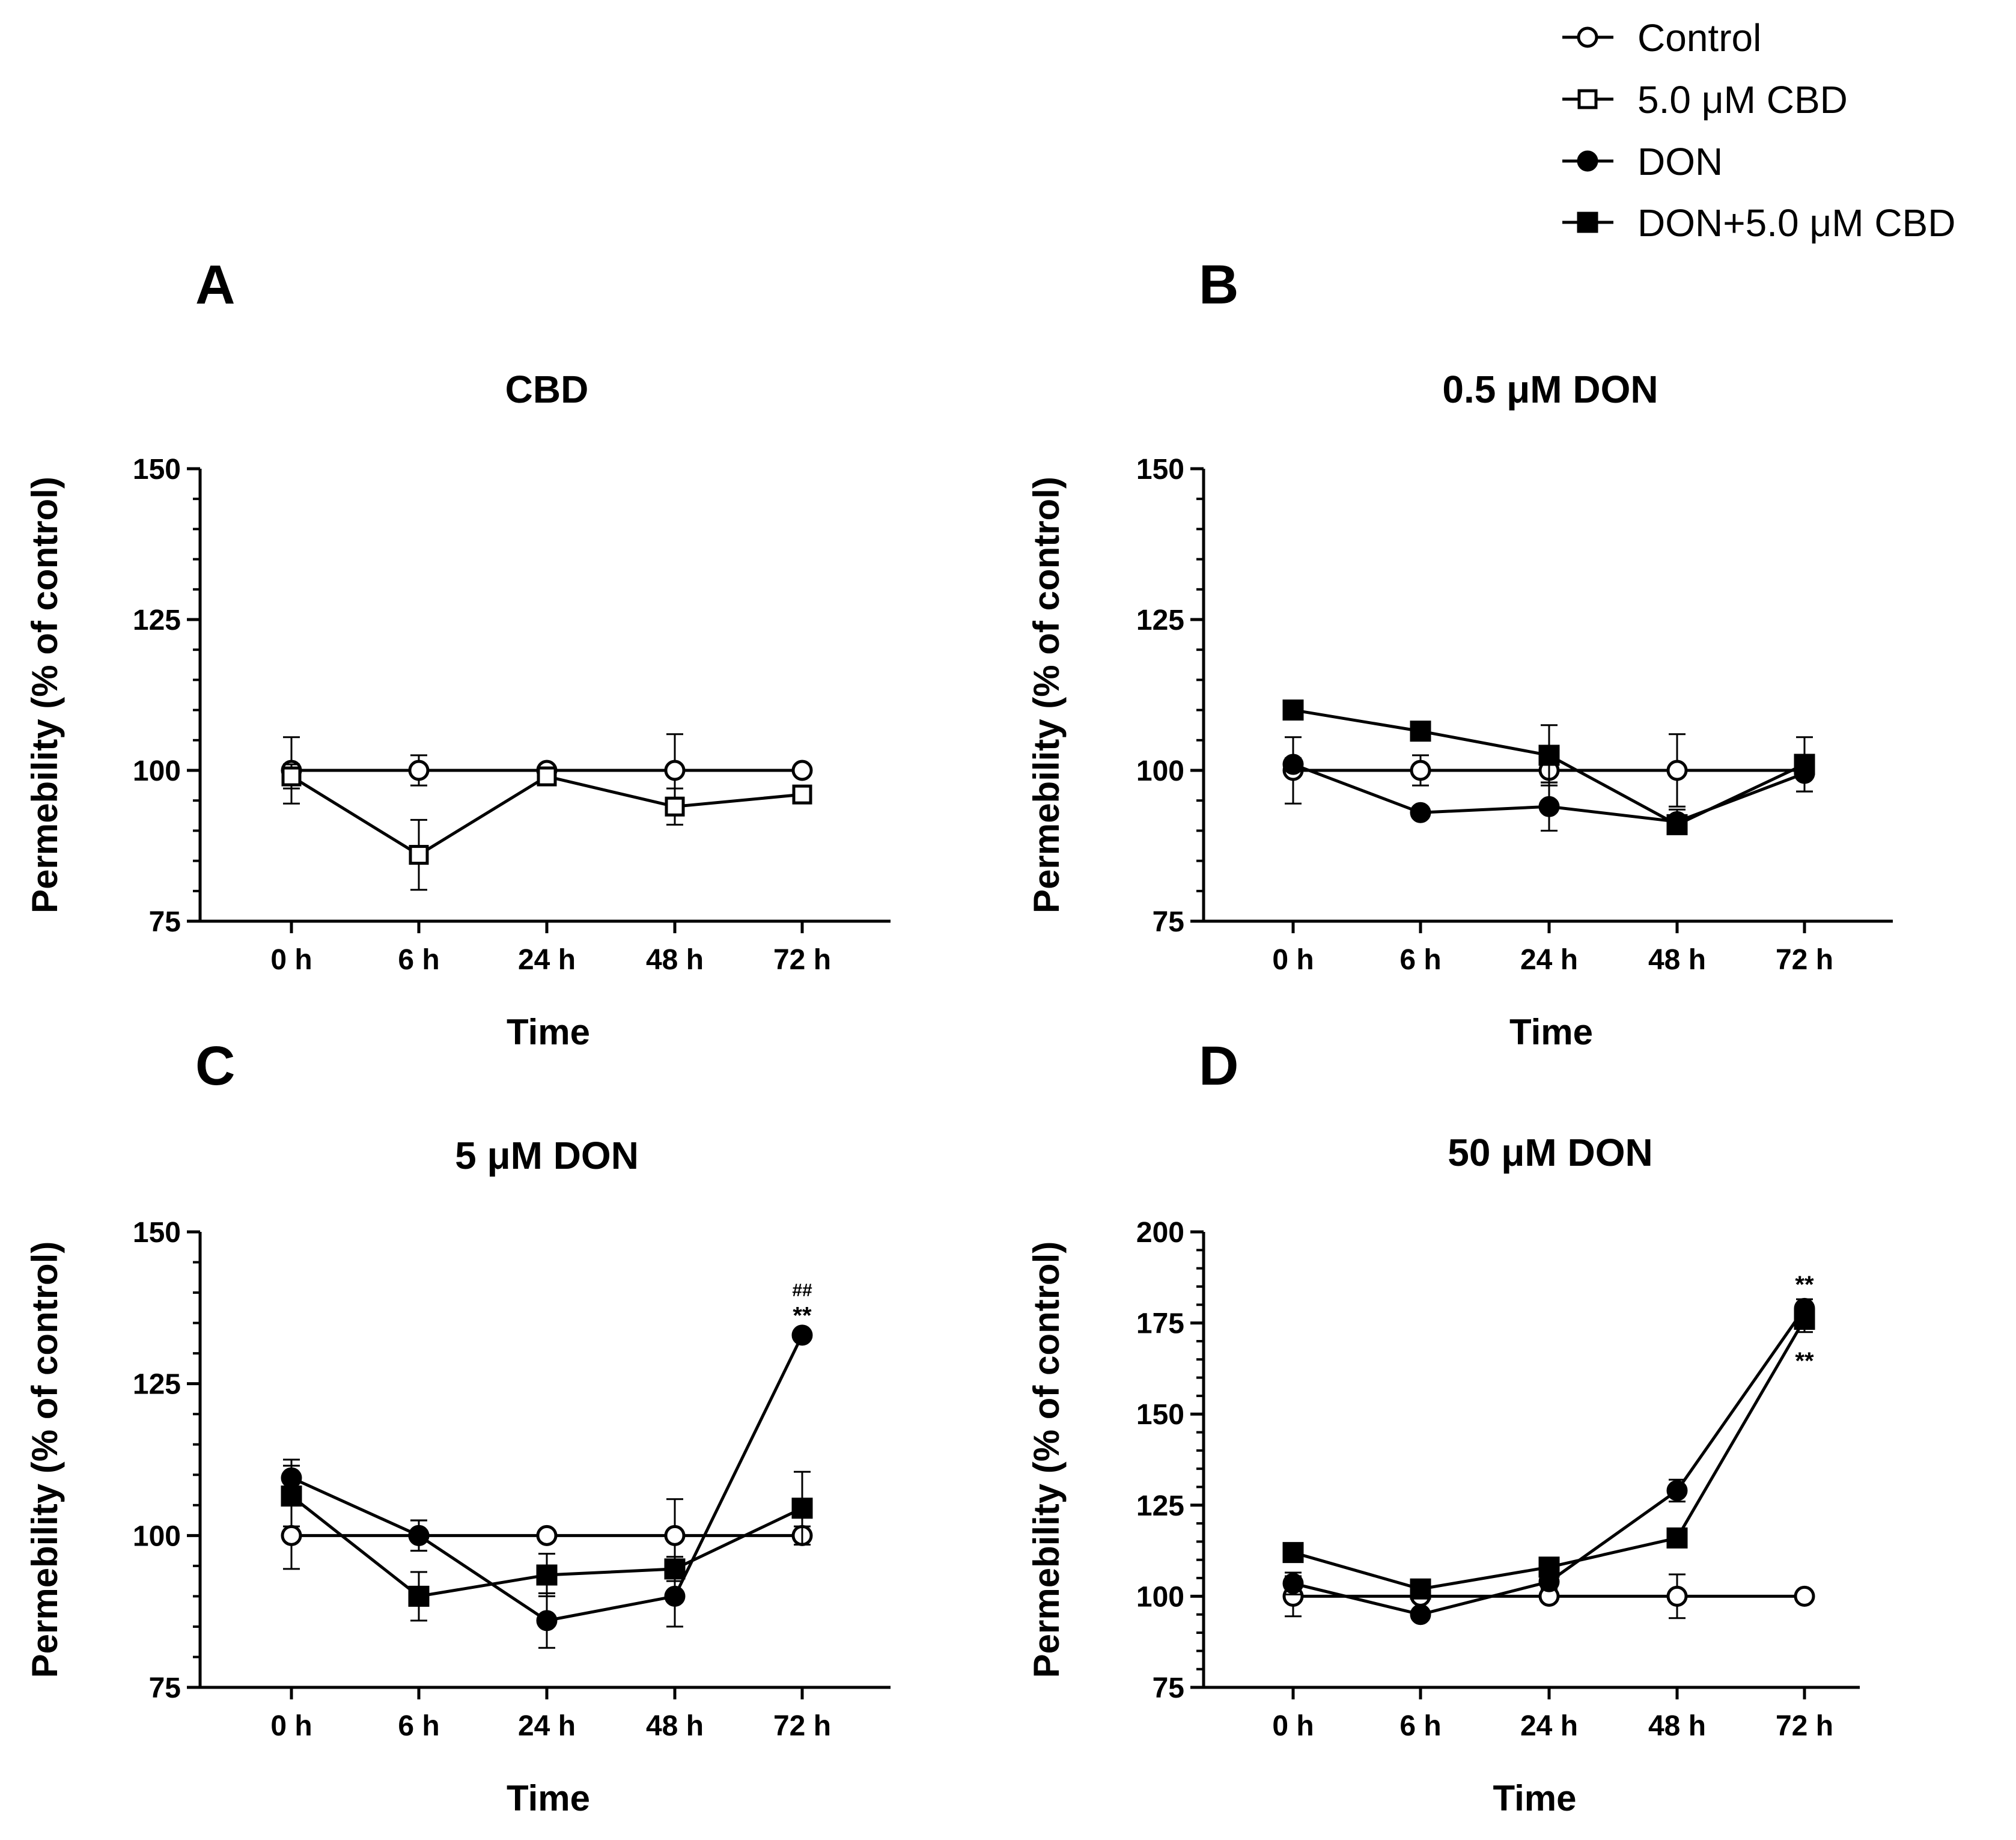 The image size is (2016, 1840). Describe the element at coordinates (1699, 37) in the screenshot. I see `legend-label: Control` at that location.